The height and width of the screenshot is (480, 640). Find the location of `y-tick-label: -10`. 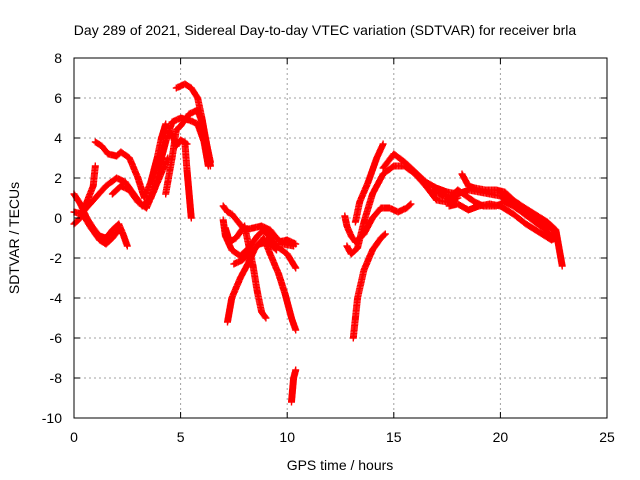

y-tick-label: -10 is located at coordinates (52, 418).